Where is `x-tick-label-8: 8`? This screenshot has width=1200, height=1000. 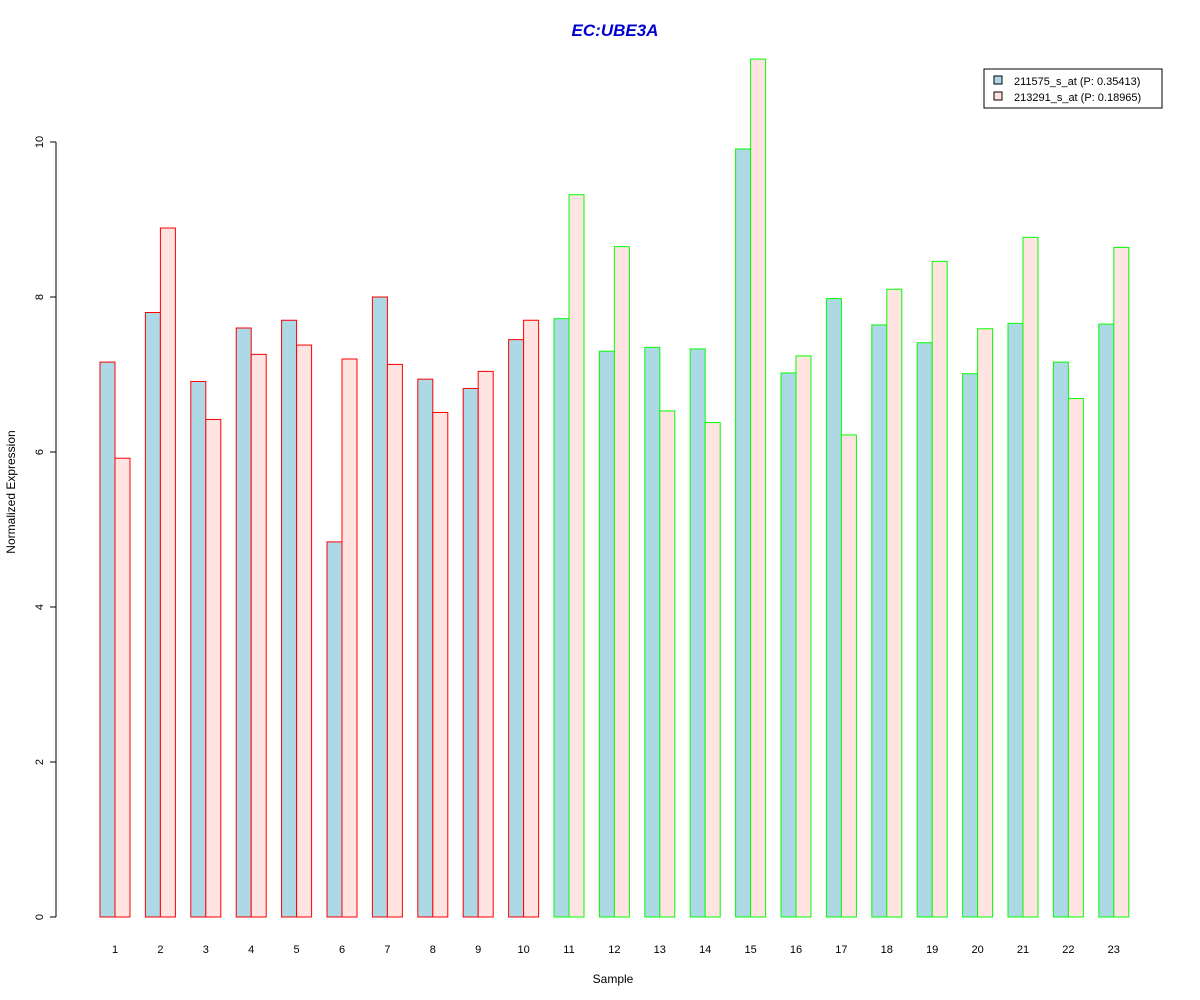
x-tick-label-8: 8 is located at coordinates (433, 950).